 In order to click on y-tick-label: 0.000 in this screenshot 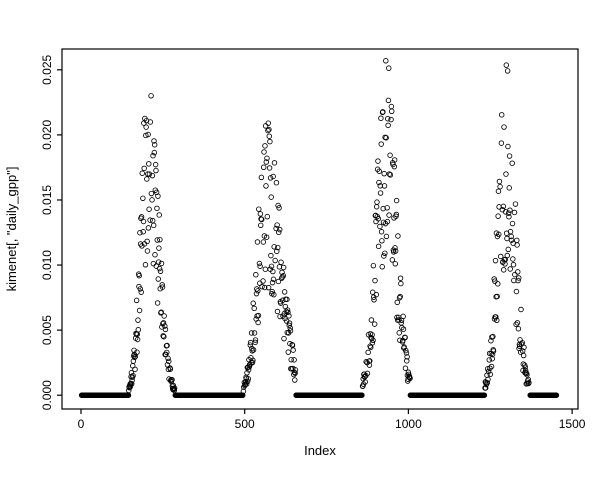, I will do `click(47, 395)`.